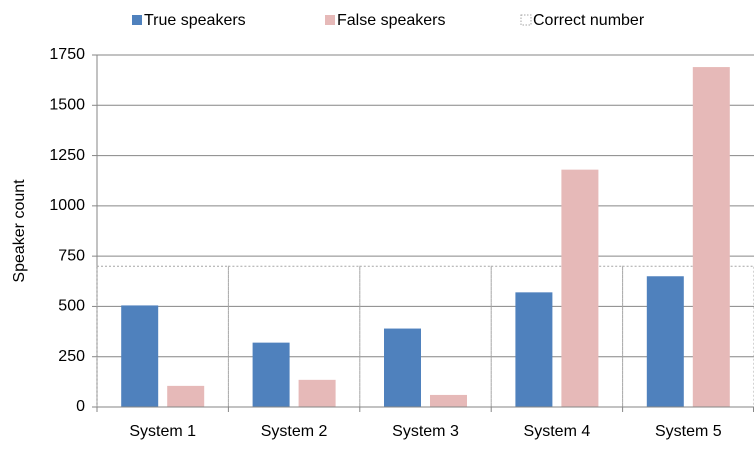 The width and height of the screenshot is (754, 450). What do you see at coordinates (688, 431) in the screenshot?
I see `x-tick-label: System 5` at bounding box center [688, 431].